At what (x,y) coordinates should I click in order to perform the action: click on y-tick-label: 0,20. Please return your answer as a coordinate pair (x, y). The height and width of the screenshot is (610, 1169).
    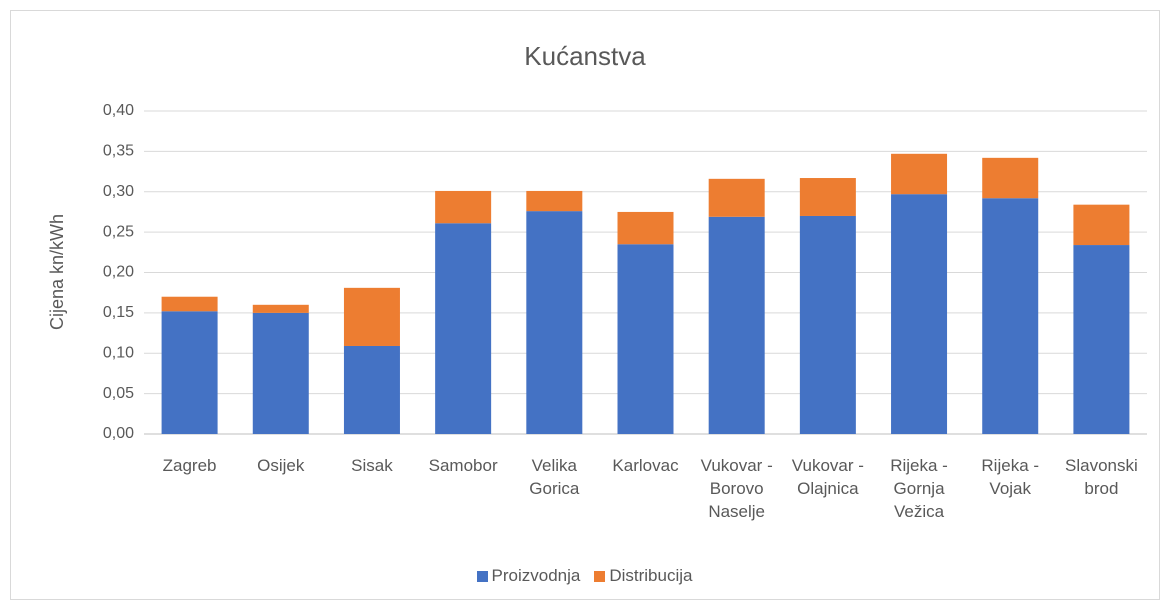
    Looking at the image, I should click on (118, 272).